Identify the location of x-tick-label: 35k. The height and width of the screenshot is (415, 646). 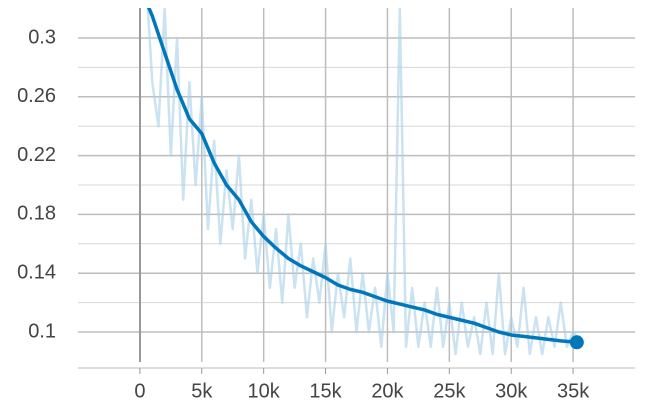
(573, 391).